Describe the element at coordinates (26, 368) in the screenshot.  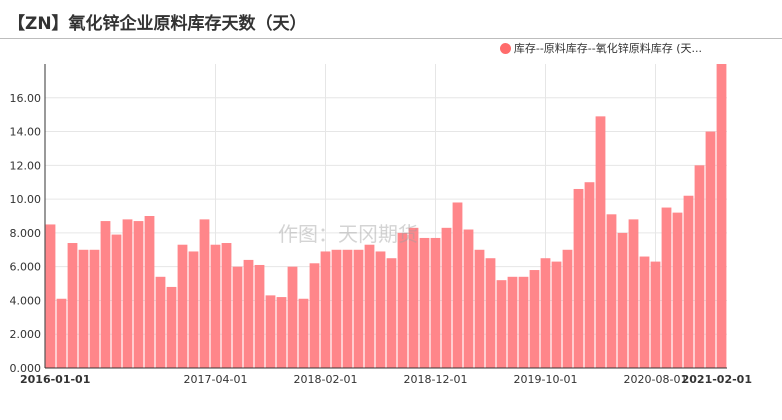
I see `y-tick-label: 0.000` at that location.